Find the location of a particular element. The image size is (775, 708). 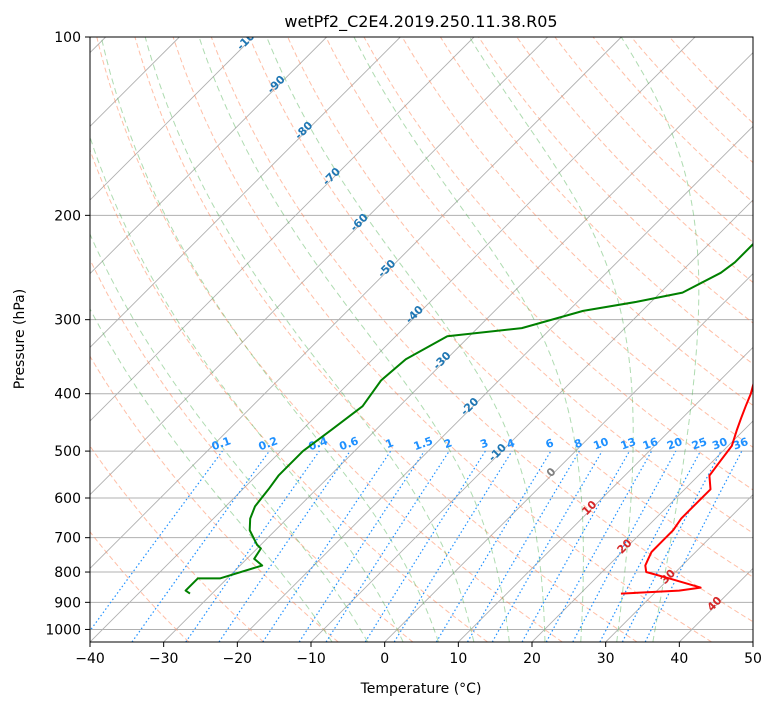

isotherm-label: -60 is located at coordinates (359, 222).